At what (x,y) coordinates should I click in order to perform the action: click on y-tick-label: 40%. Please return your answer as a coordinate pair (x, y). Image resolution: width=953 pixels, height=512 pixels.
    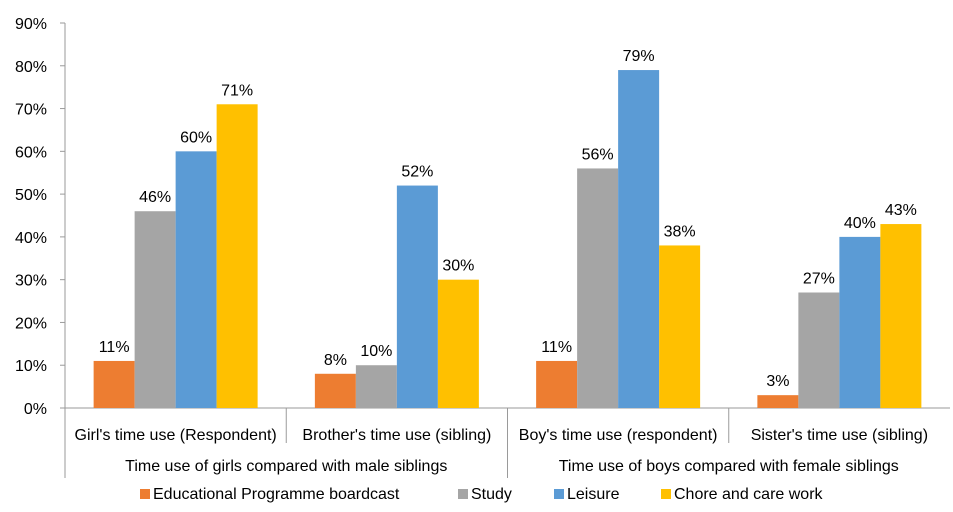
    Looking at the image, I should click on (31, 238).